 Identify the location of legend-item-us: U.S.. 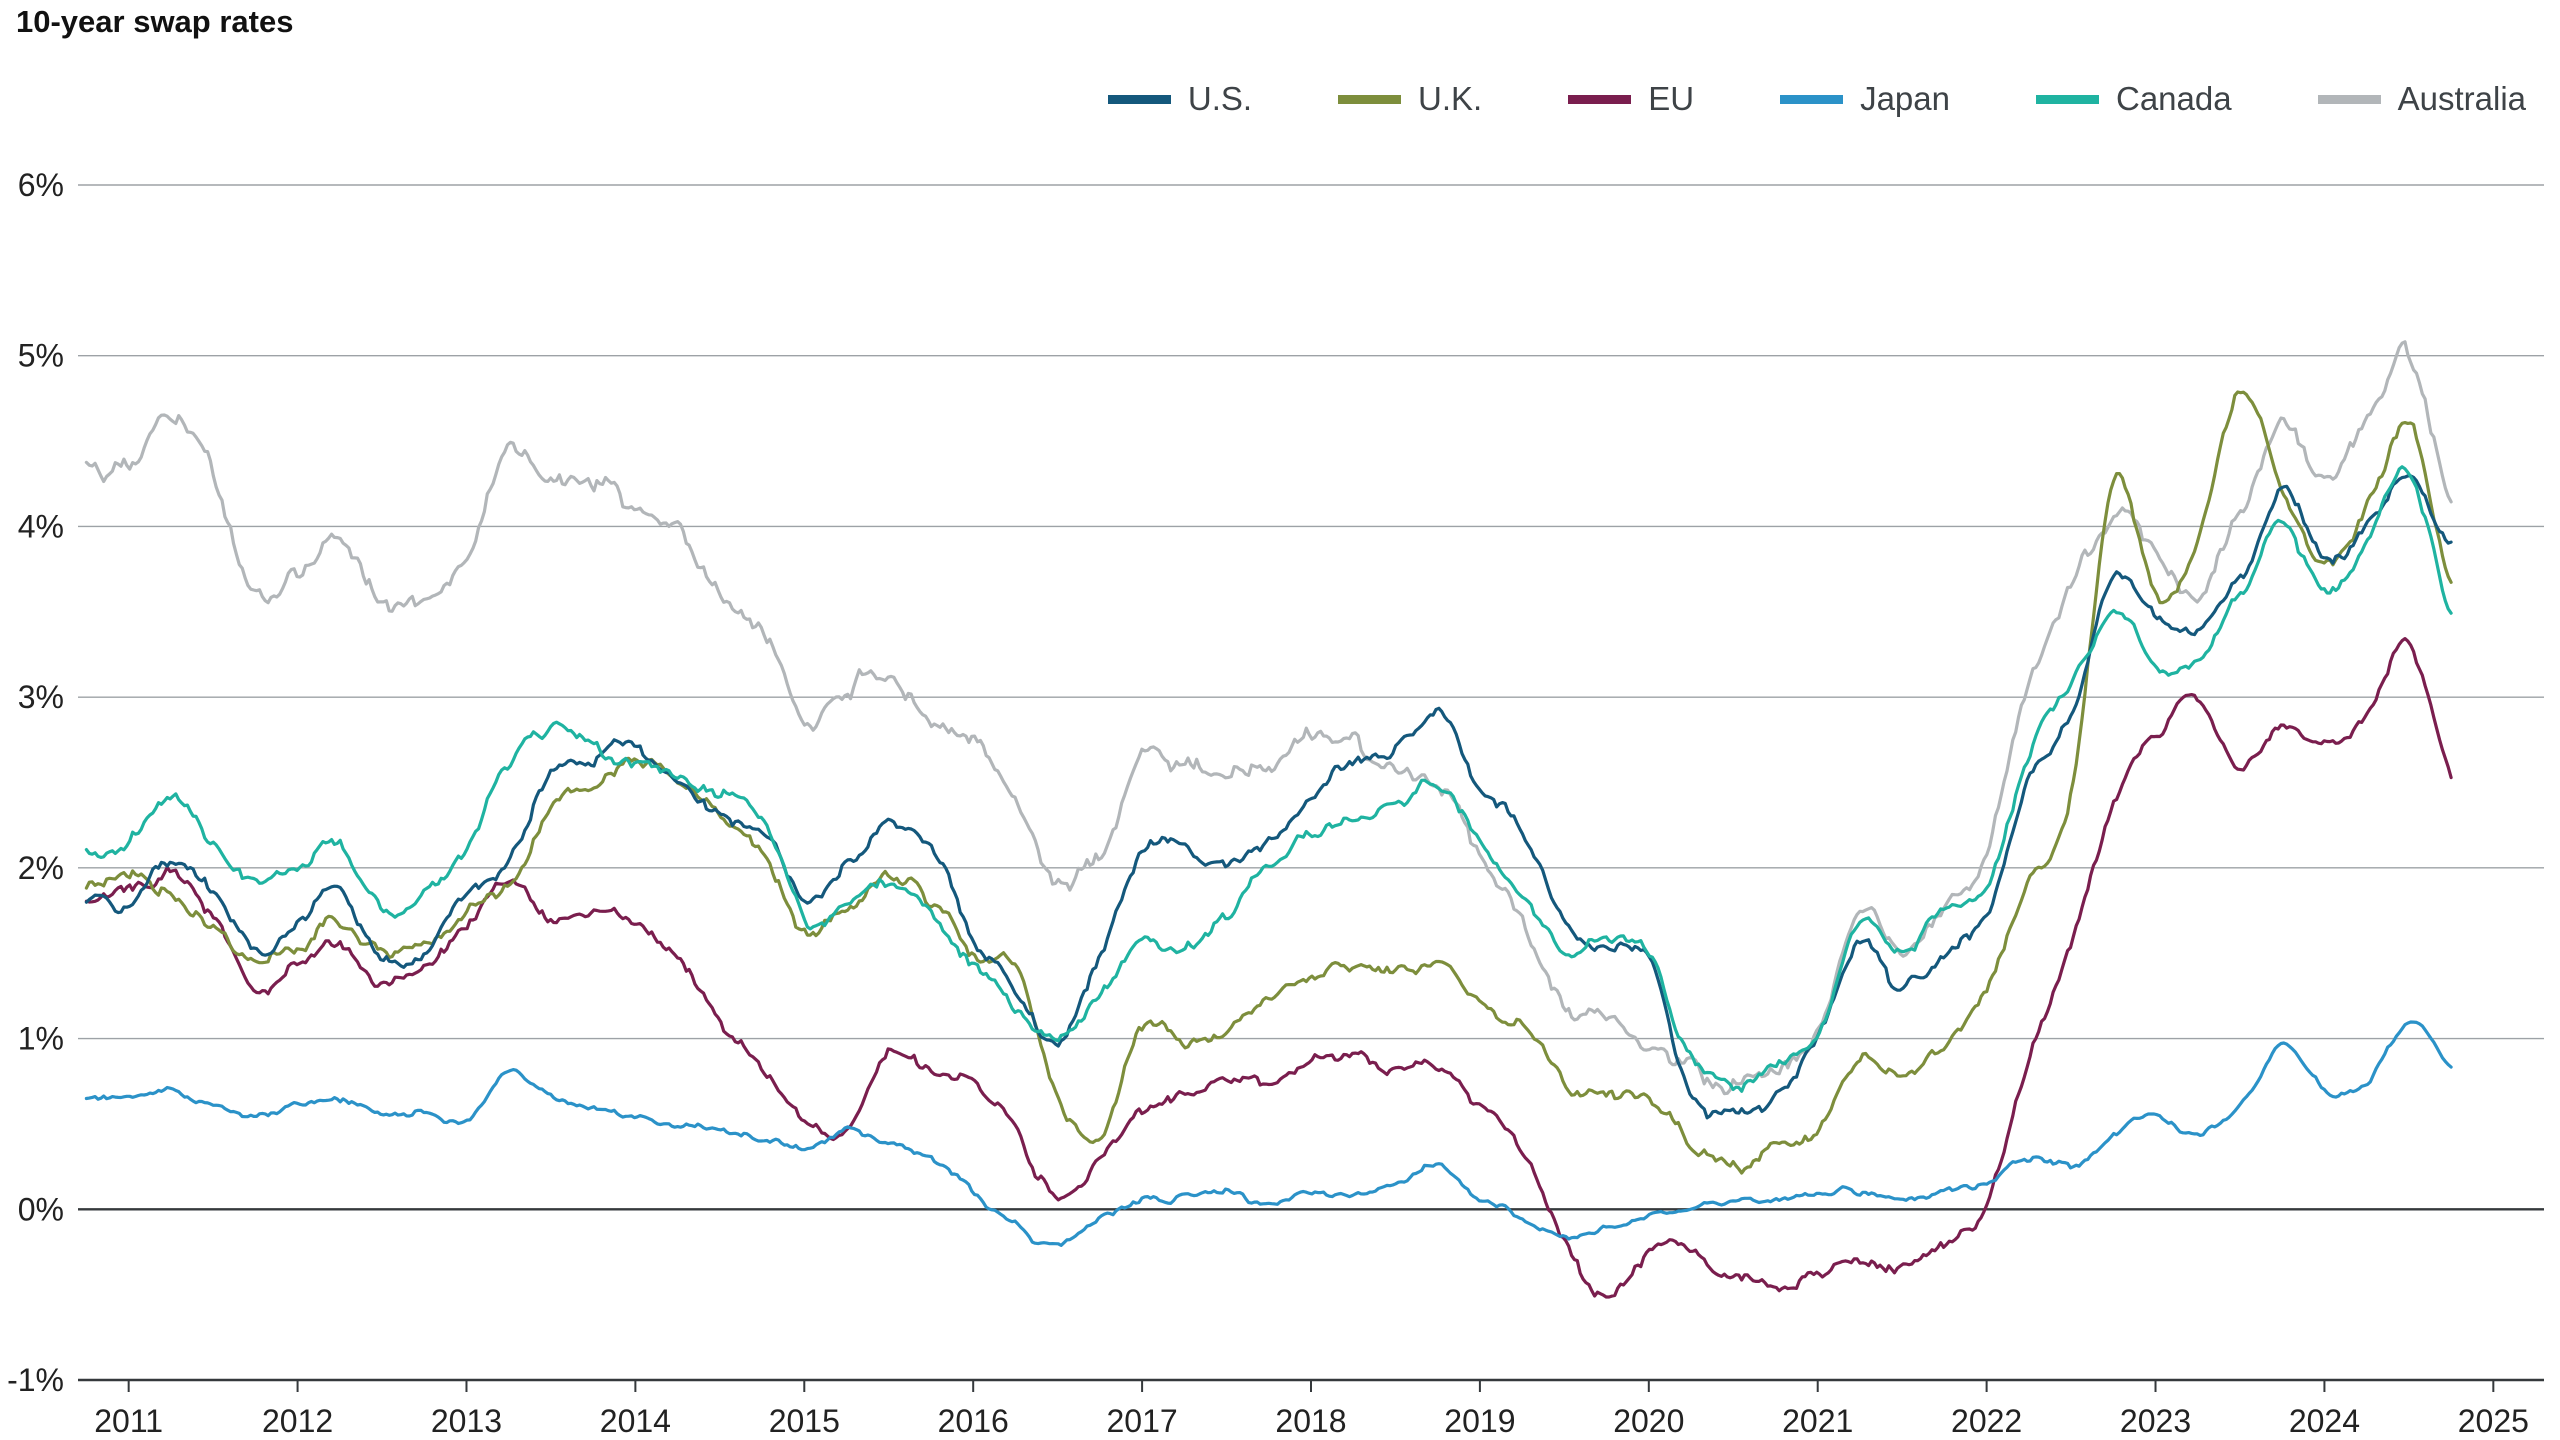
(1180, 99).